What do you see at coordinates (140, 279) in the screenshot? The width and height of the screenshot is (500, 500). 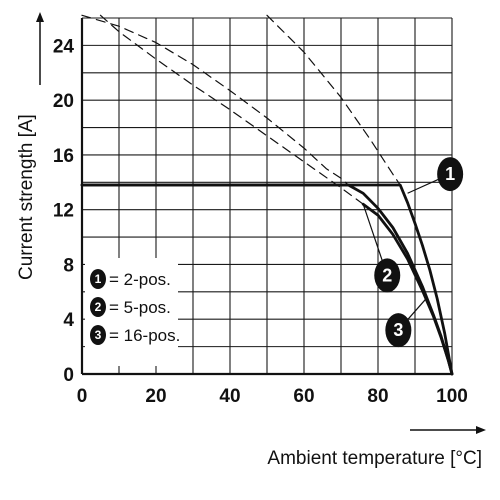 I see `legend-entry-label: = 2-pos.` at bounding box center [140, 279].